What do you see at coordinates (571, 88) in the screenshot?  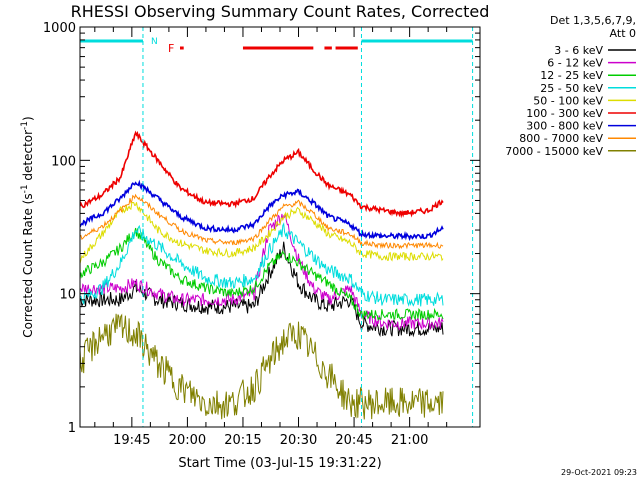 I see `legend-label-3: 25 - 50 keV` at bounding box center [571, 88].